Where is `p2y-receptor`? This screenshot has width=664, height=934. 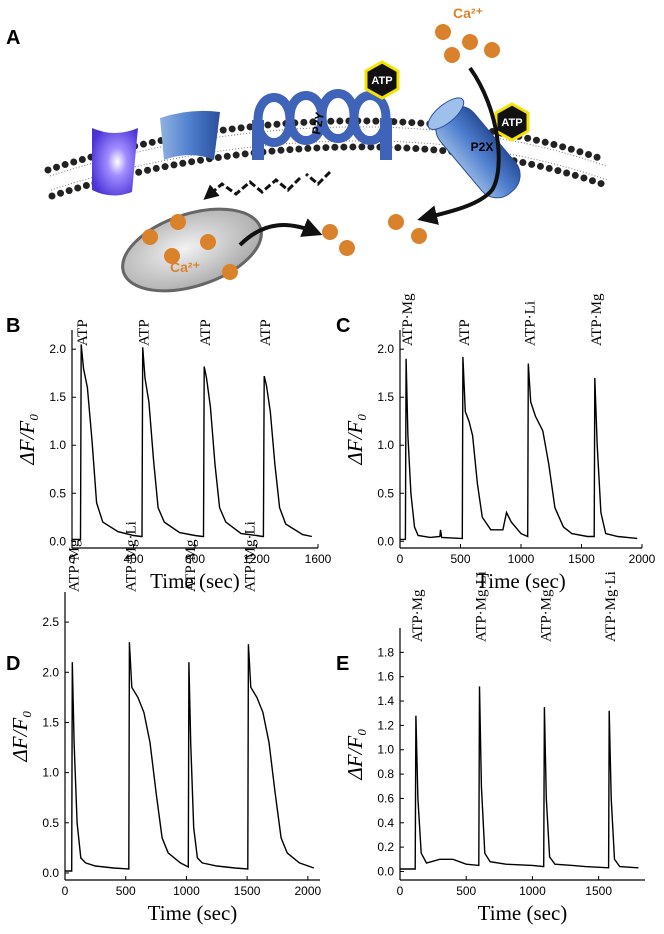
p2y-receptor is located at coordinates (322, 124).